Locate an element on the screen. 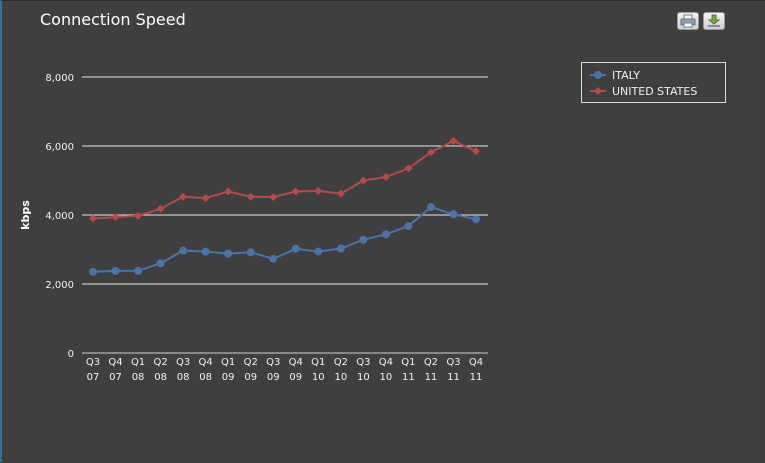 This screenshot has height=463, width=765. legend-item-italy: ITALY is located at coordinates (614, 75).